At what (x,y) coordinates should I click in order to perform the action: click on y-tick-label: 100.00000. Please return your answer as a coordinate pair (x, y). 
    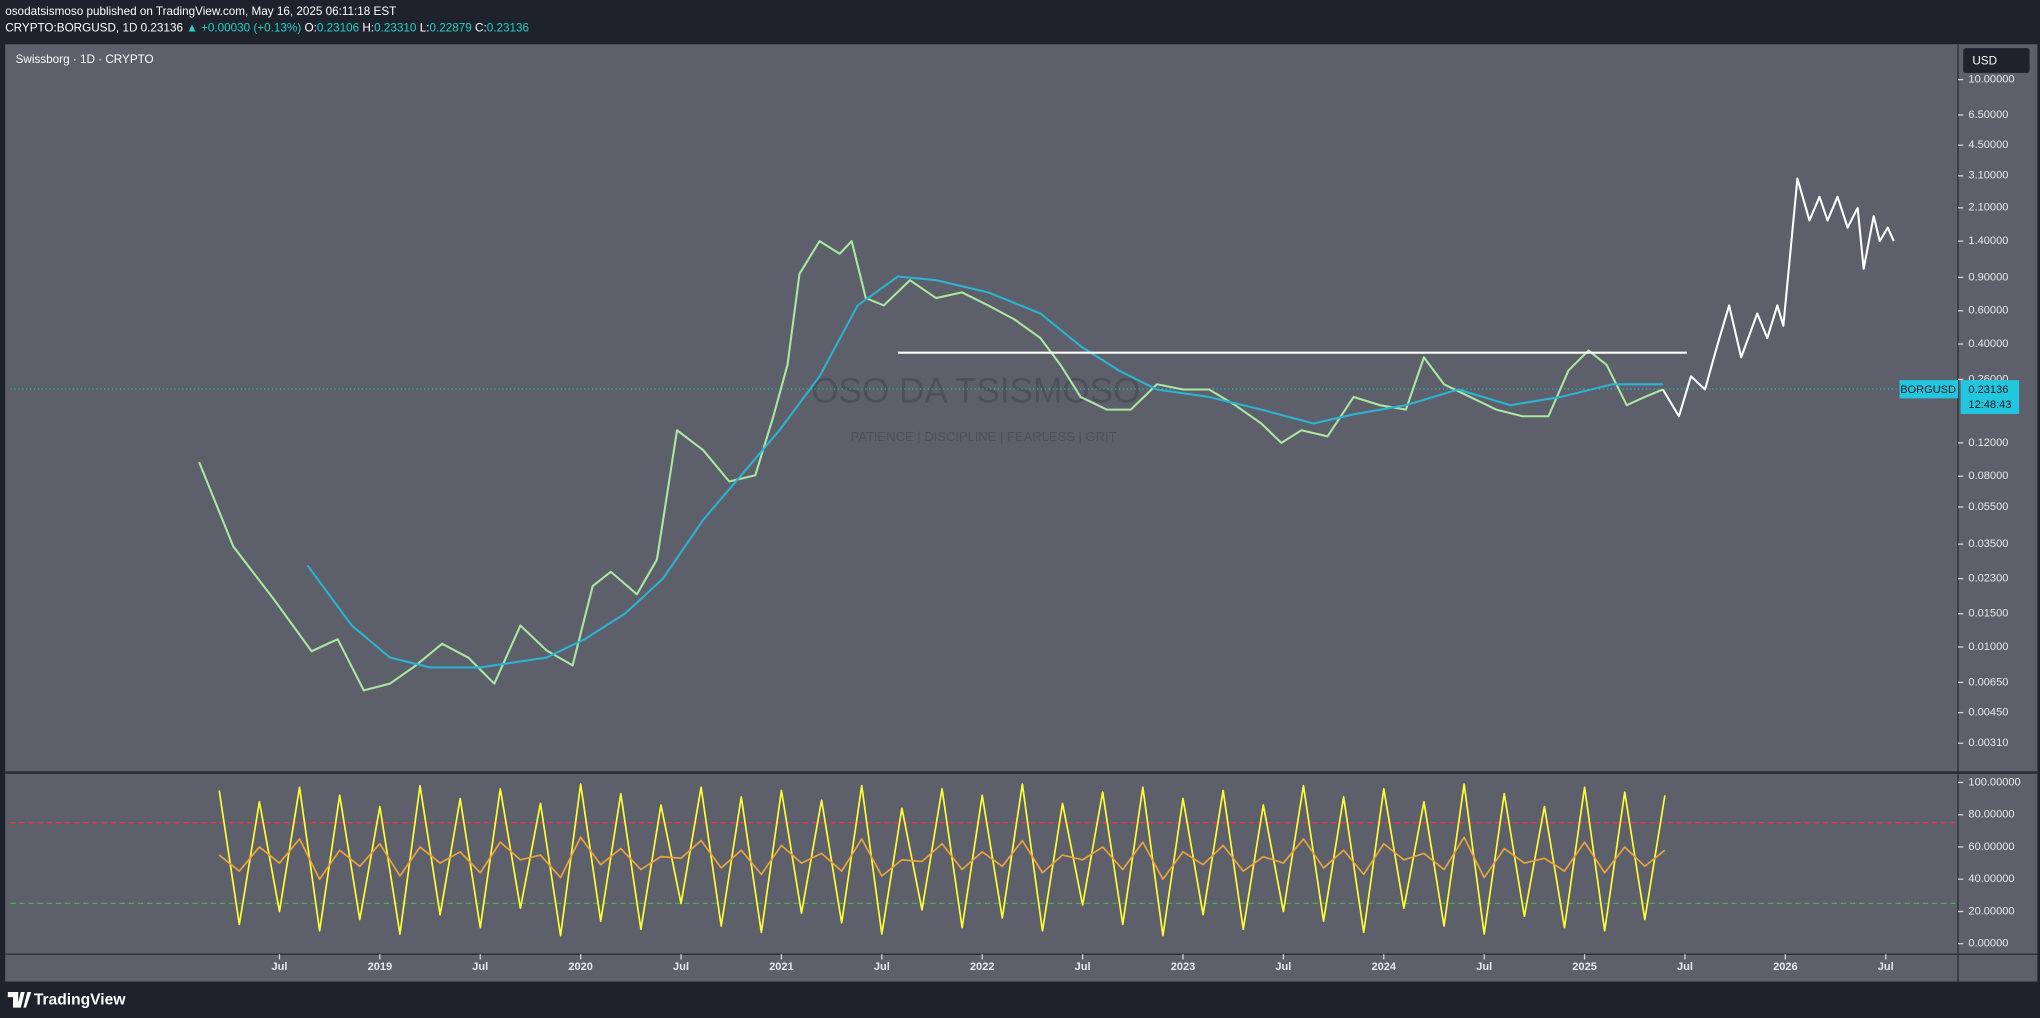
    Looking at the image, I should click on (1994, 782).